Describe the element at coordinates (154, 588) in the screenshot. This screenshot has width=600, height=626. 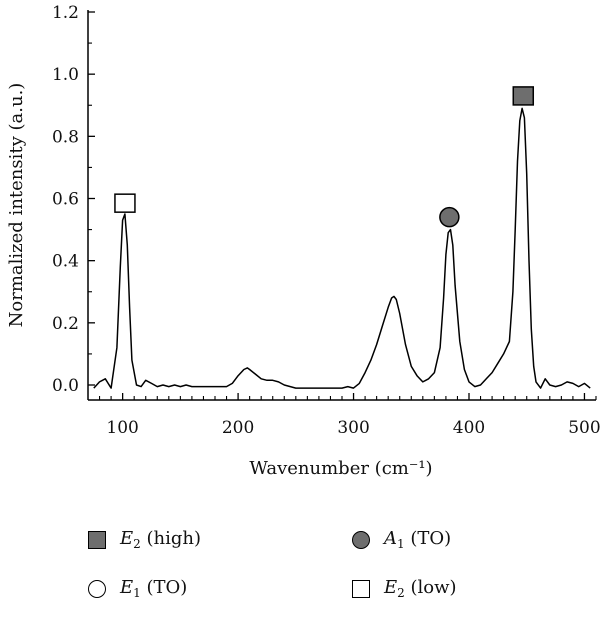
I see `legend-label: E1 (TO)` at that location.